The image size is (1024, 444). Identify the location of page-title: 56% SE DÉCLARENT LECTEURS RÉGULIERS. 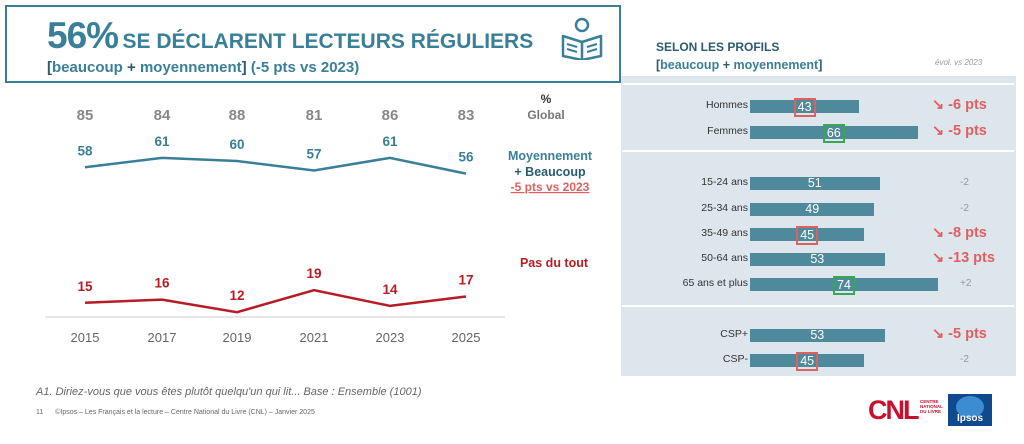
(290, 36).